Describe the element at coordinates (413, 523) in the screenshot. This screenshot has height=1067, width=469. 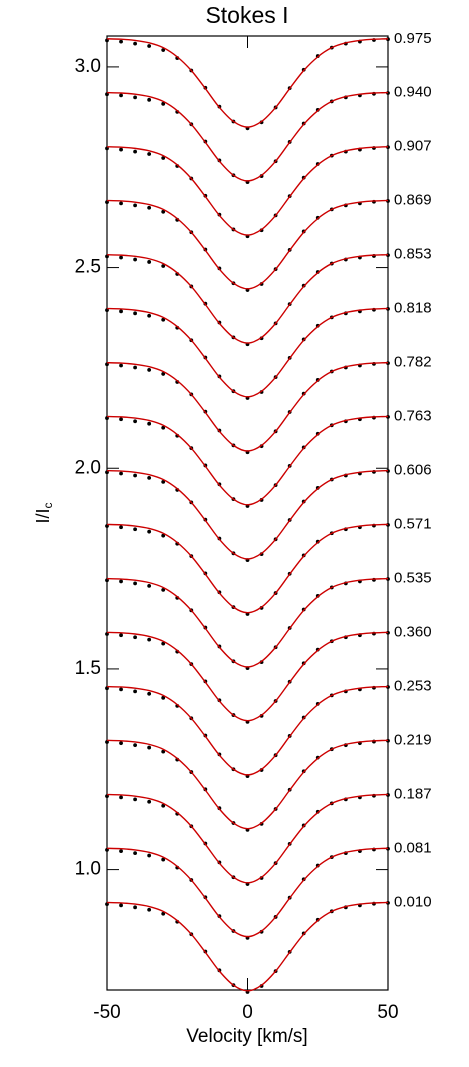
I see `phase-label: 0.571` at that location.